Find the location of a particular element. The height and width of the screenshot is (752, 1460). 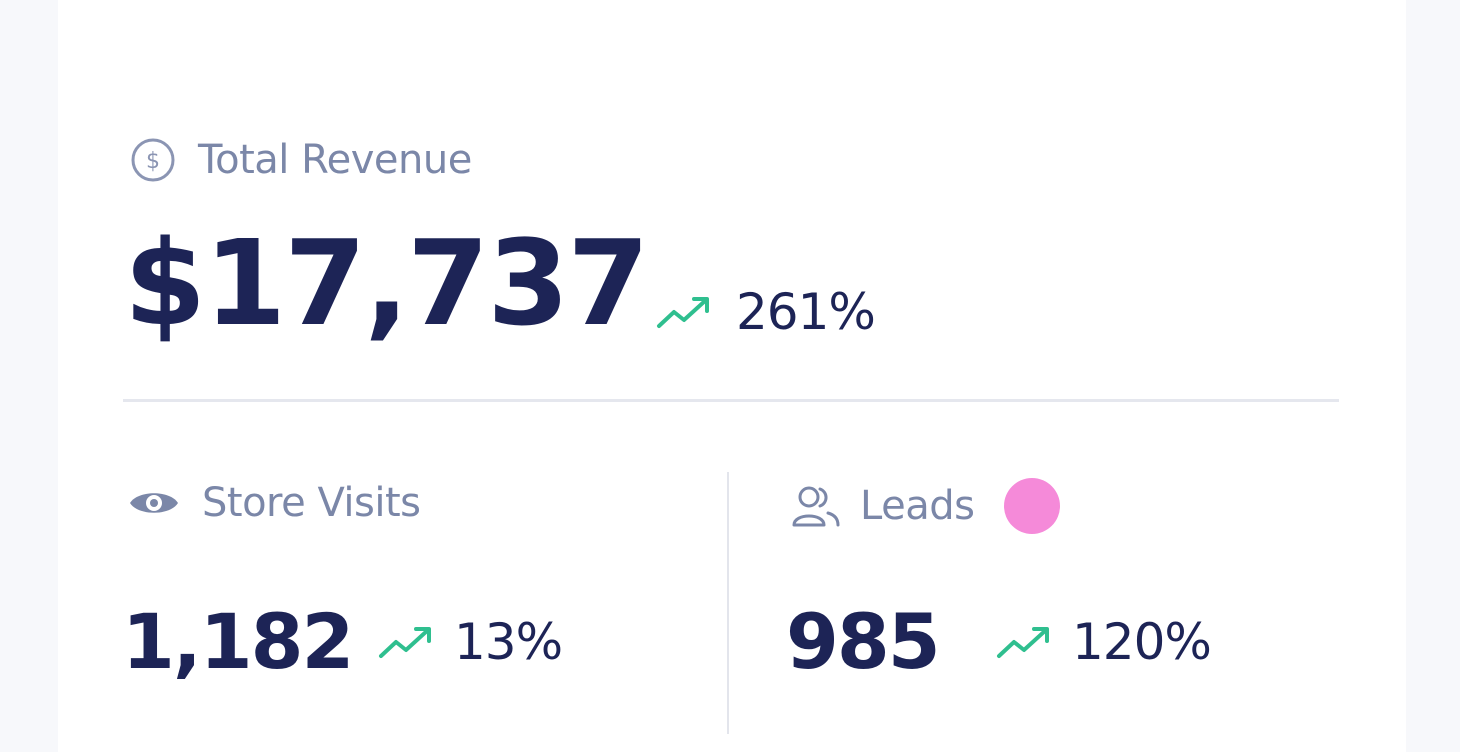

status-indicator-dot is located at coordinates (1032, 506).